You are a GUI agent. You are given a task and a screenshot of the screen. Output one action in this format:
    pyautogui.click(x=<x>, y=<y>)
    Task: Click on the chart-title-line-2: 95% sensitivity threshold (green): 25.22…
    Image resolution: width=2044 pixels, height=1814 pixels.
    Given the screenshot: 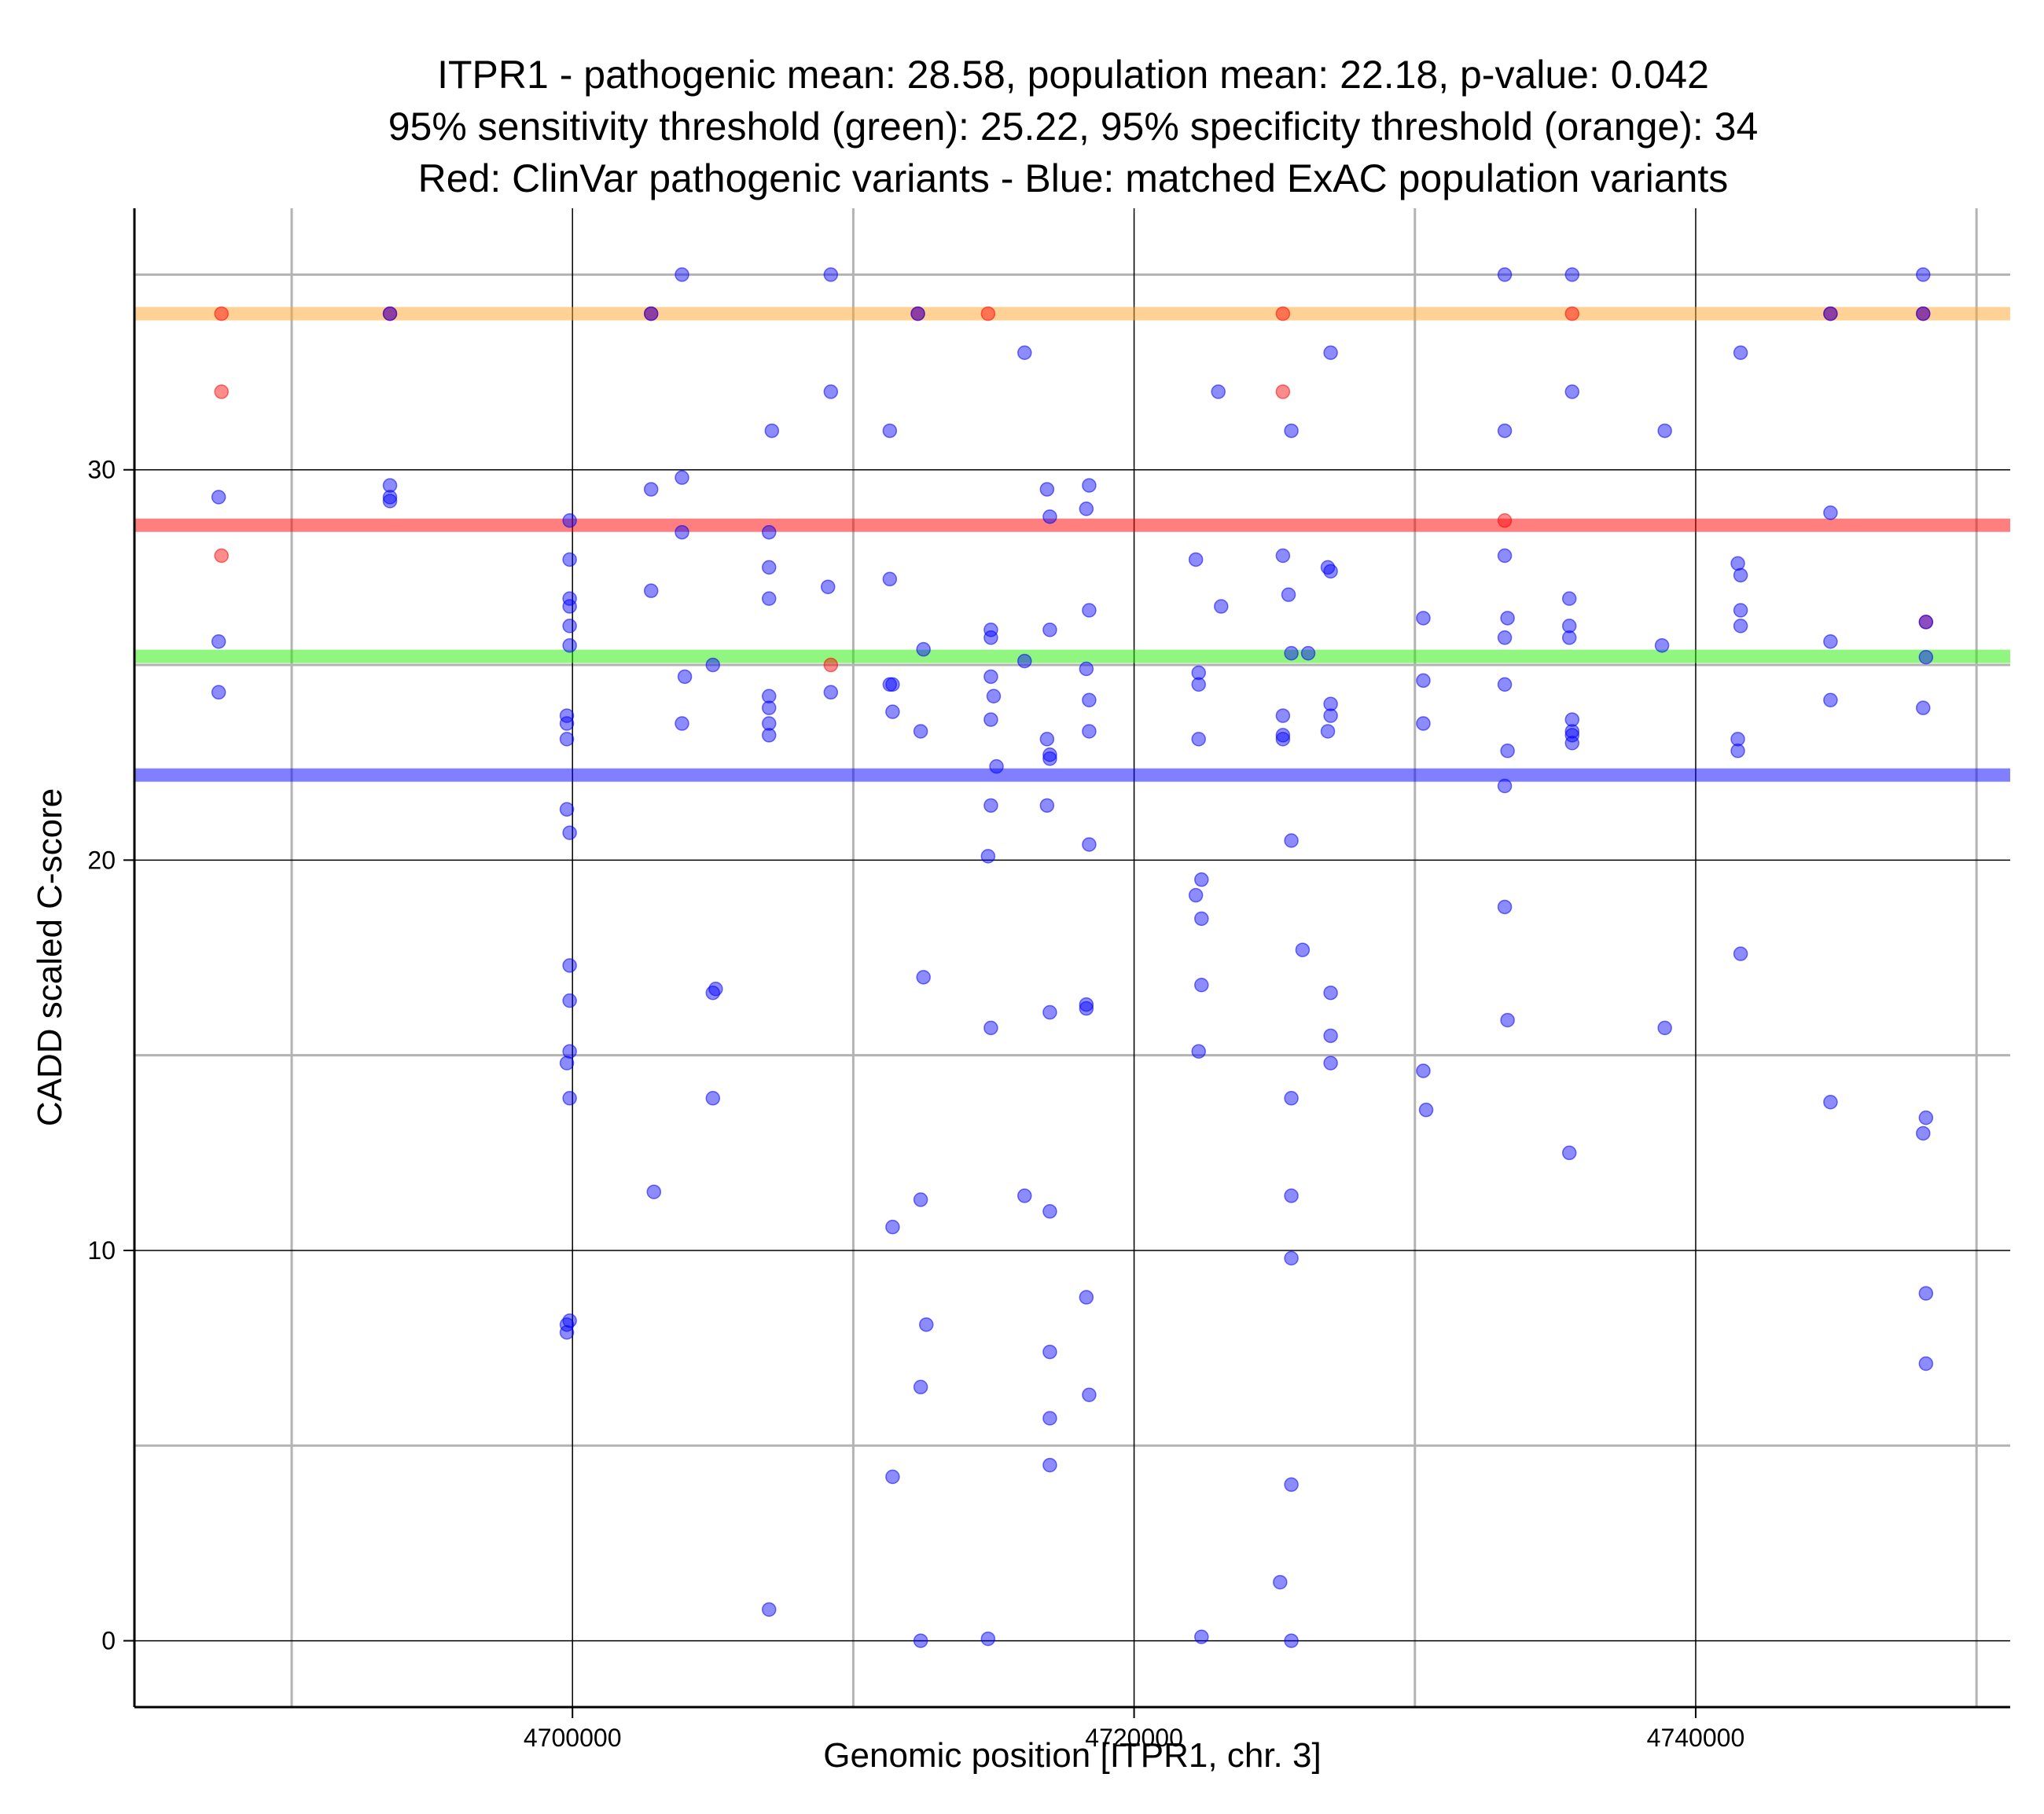 What is the action you would take?
    pyautogui.click(x=1074, y=127)
    